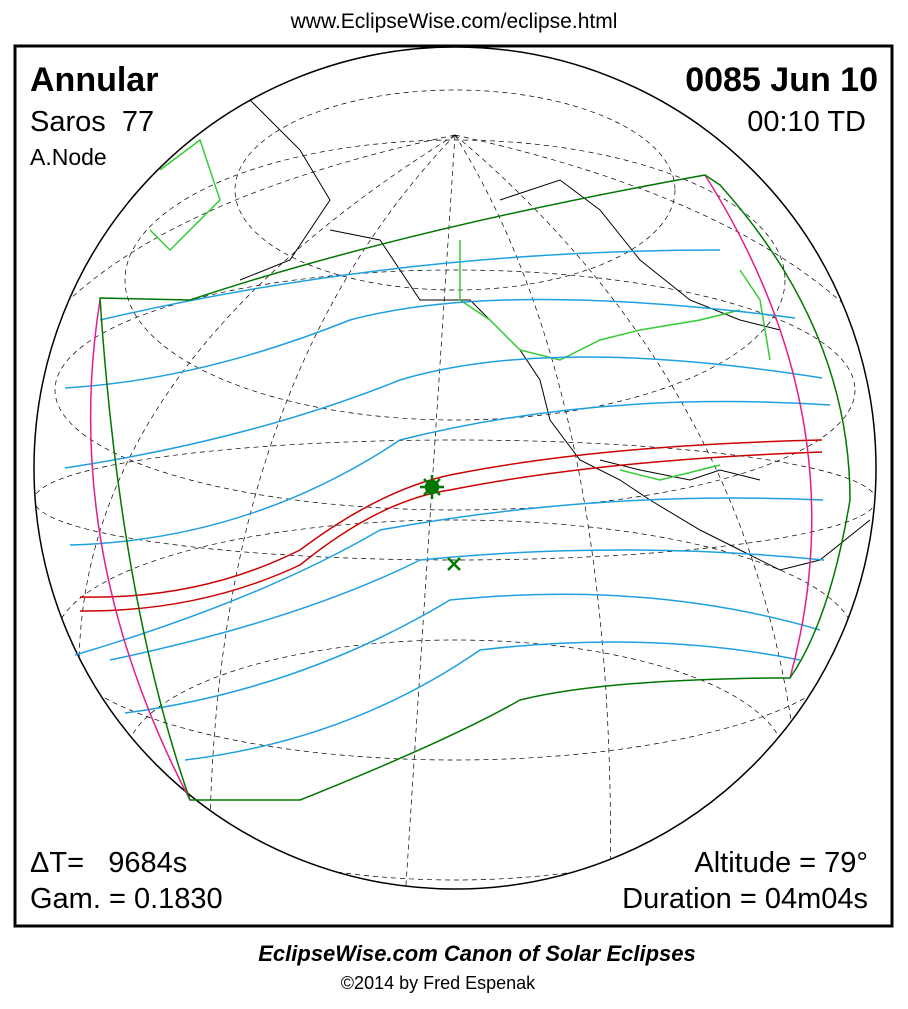 This screenshot has height=1009, width=908. What do you see at coordinates (745, 899) in the screenshot?
I see `duration: Duration = 04m04s` at bounding box center [745, 899].